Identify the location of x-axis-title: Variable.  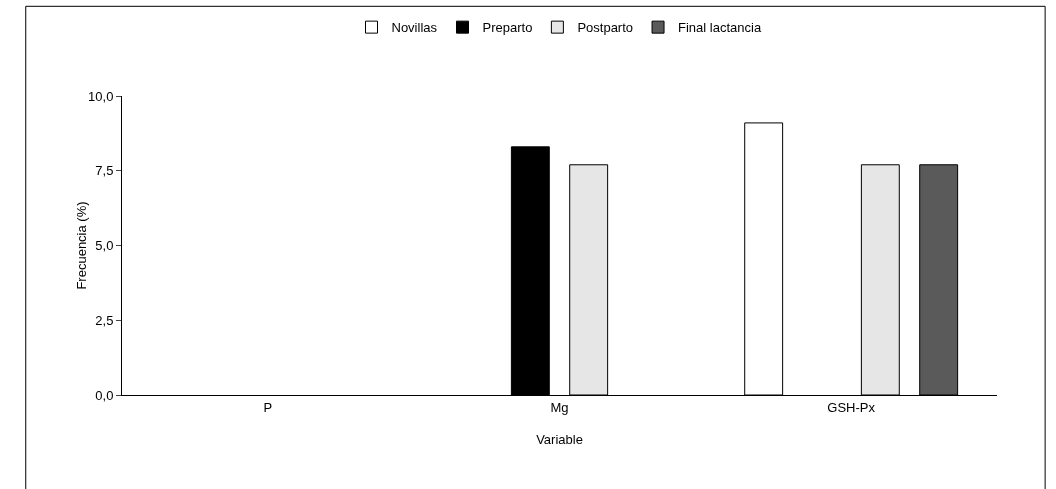
(559, 439).